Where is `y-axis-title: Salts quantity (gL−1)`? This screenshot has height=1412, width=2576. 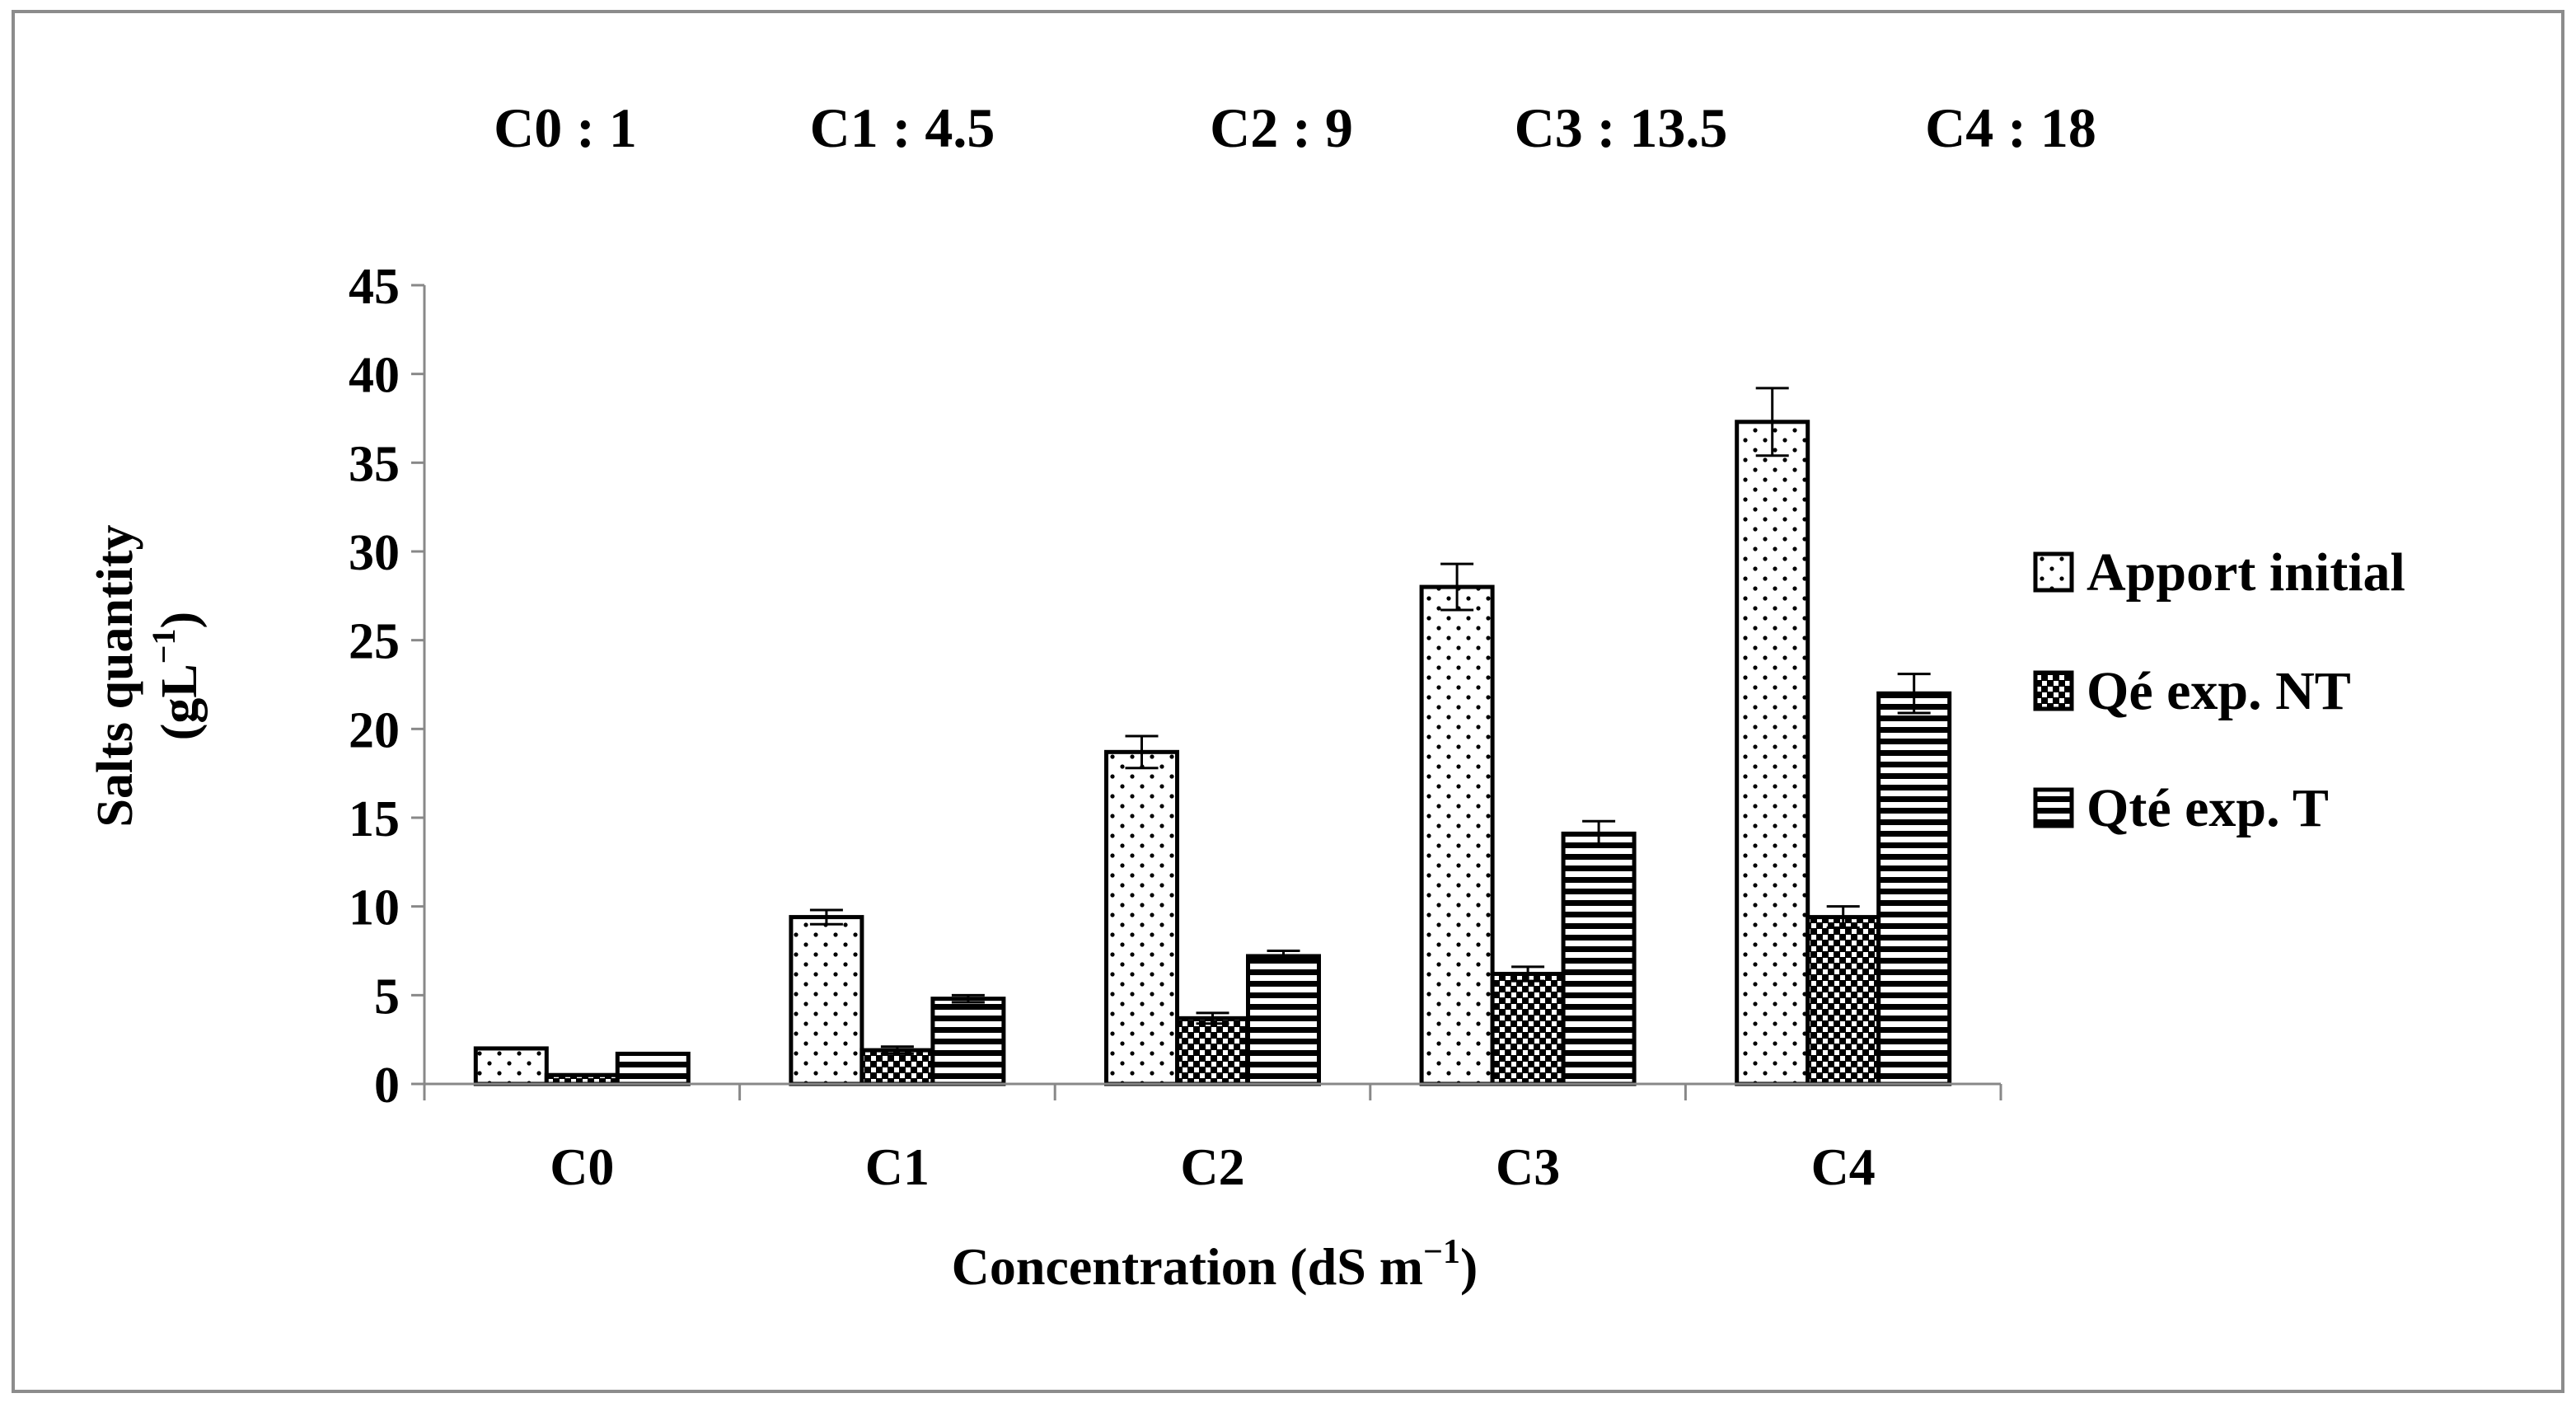 y-axis-title: Salts quantity (gL−1) is located at coordinates (147, 676).